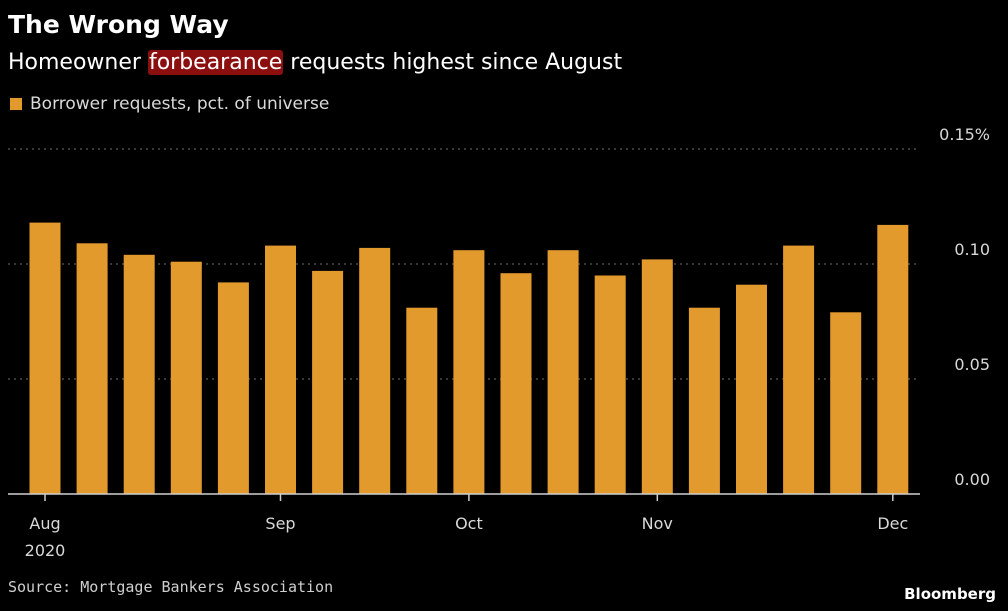  I want to click on chart-legend: Borrower requests, pct. of universe, so click(169, 104).